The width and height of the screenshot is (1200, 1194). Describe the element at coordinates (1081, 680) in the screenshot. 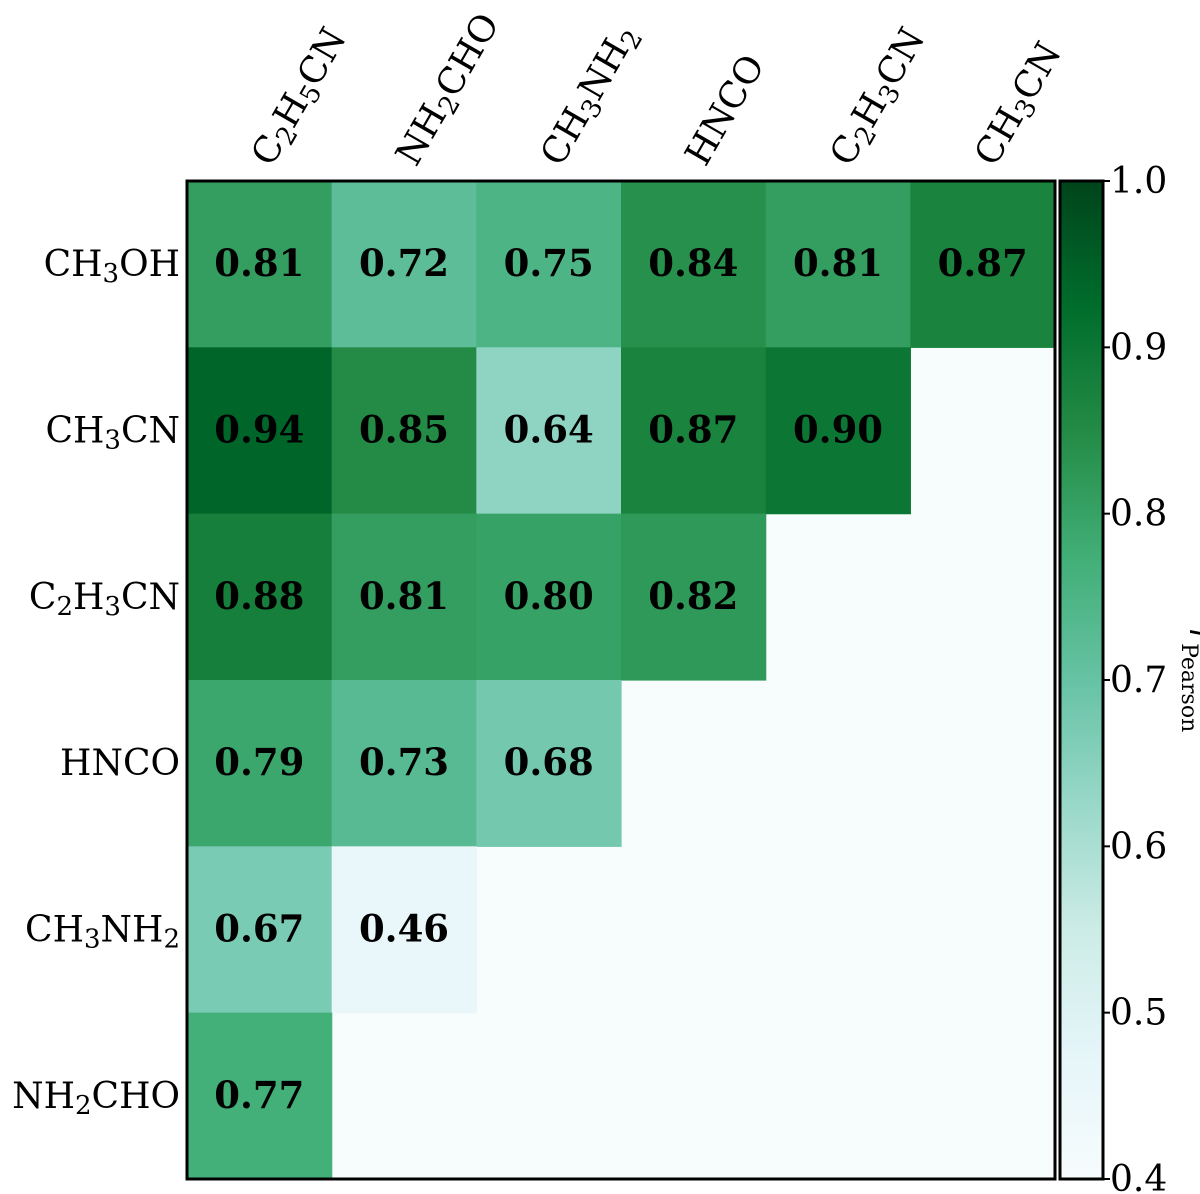

I see `colorbar-gradient` at that location.